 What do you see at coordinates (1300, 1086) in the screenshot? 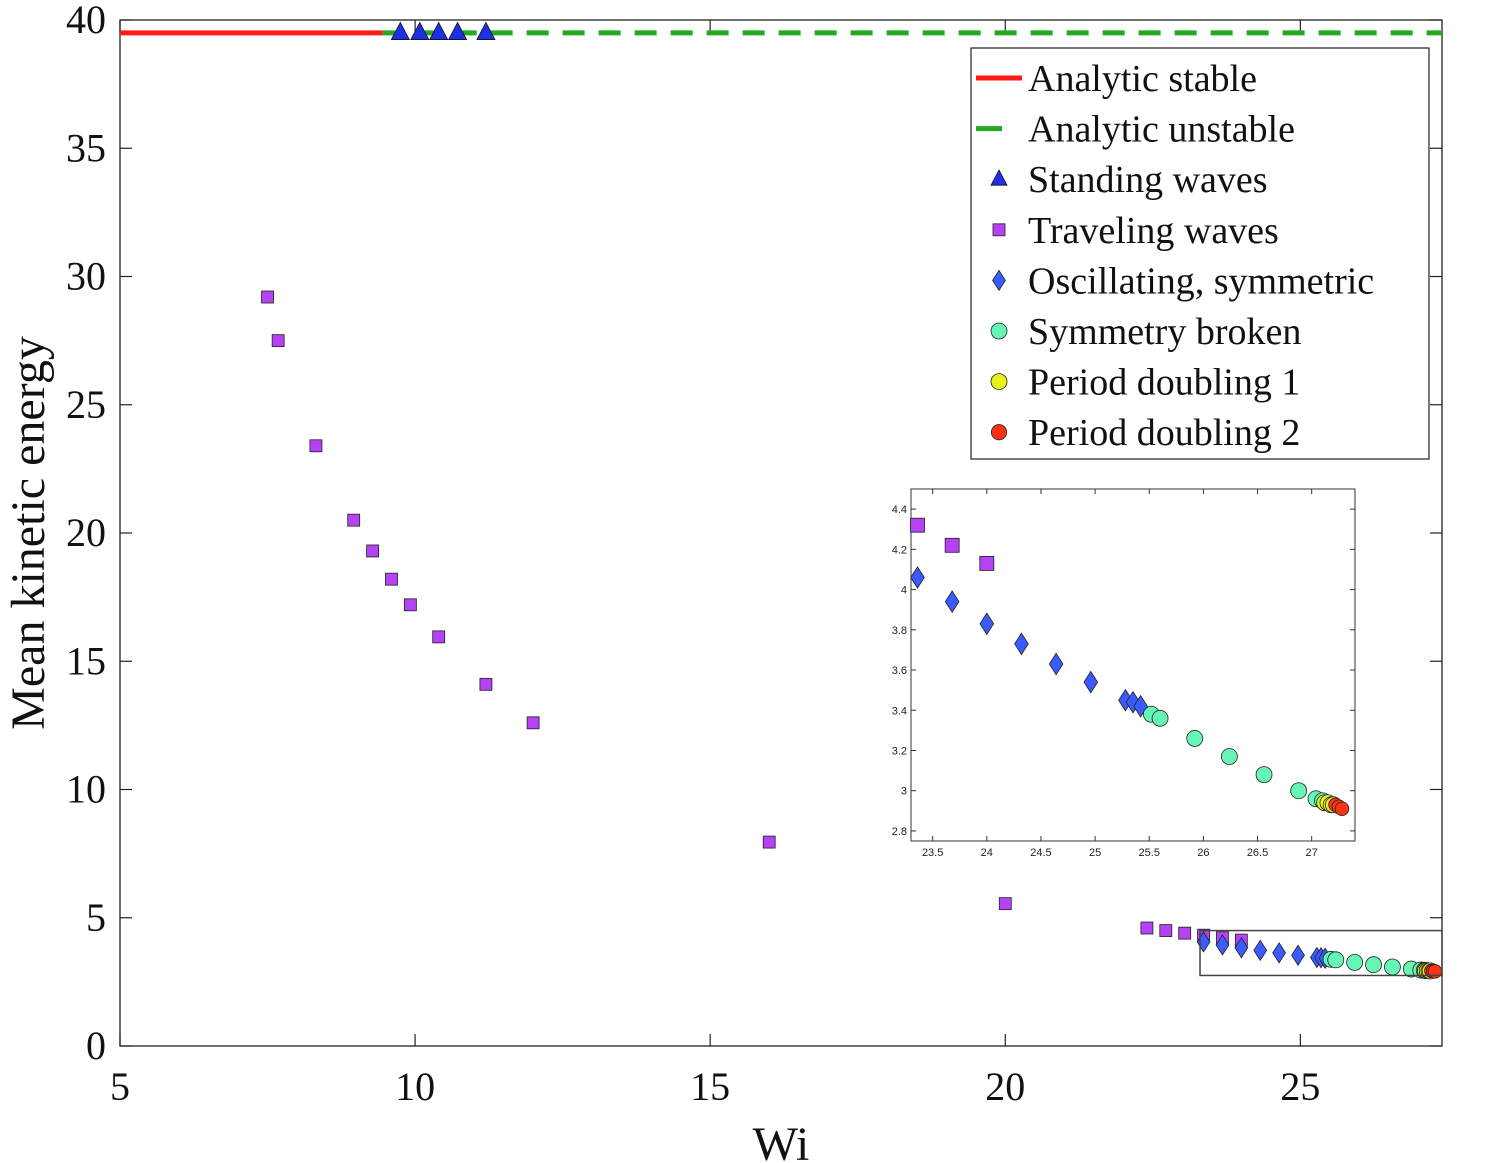
I see `x-tick-label: 25` at bounding box center [1300, 1086].